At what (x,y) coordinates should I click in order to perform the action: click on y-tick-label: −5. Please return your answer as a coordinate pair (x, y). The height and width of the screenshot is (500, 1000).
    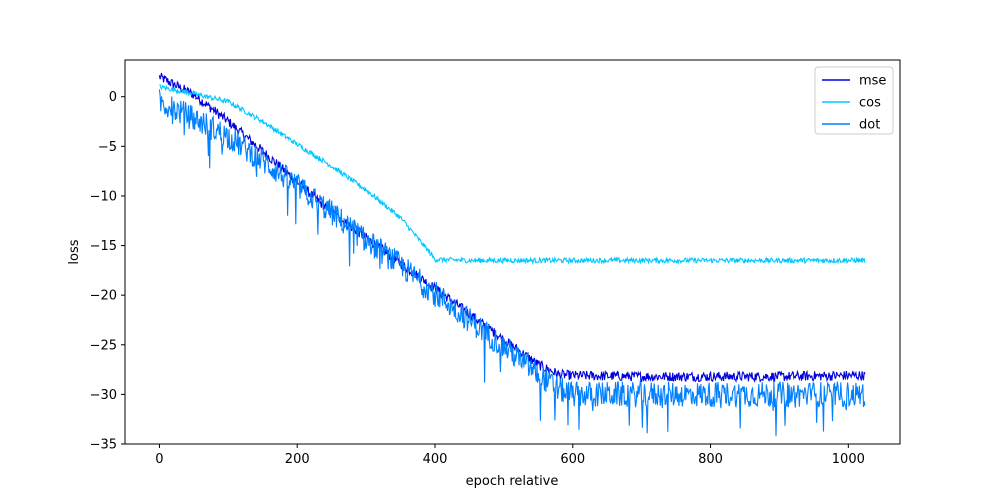
    Looking at the image, I should click on (107, 147).